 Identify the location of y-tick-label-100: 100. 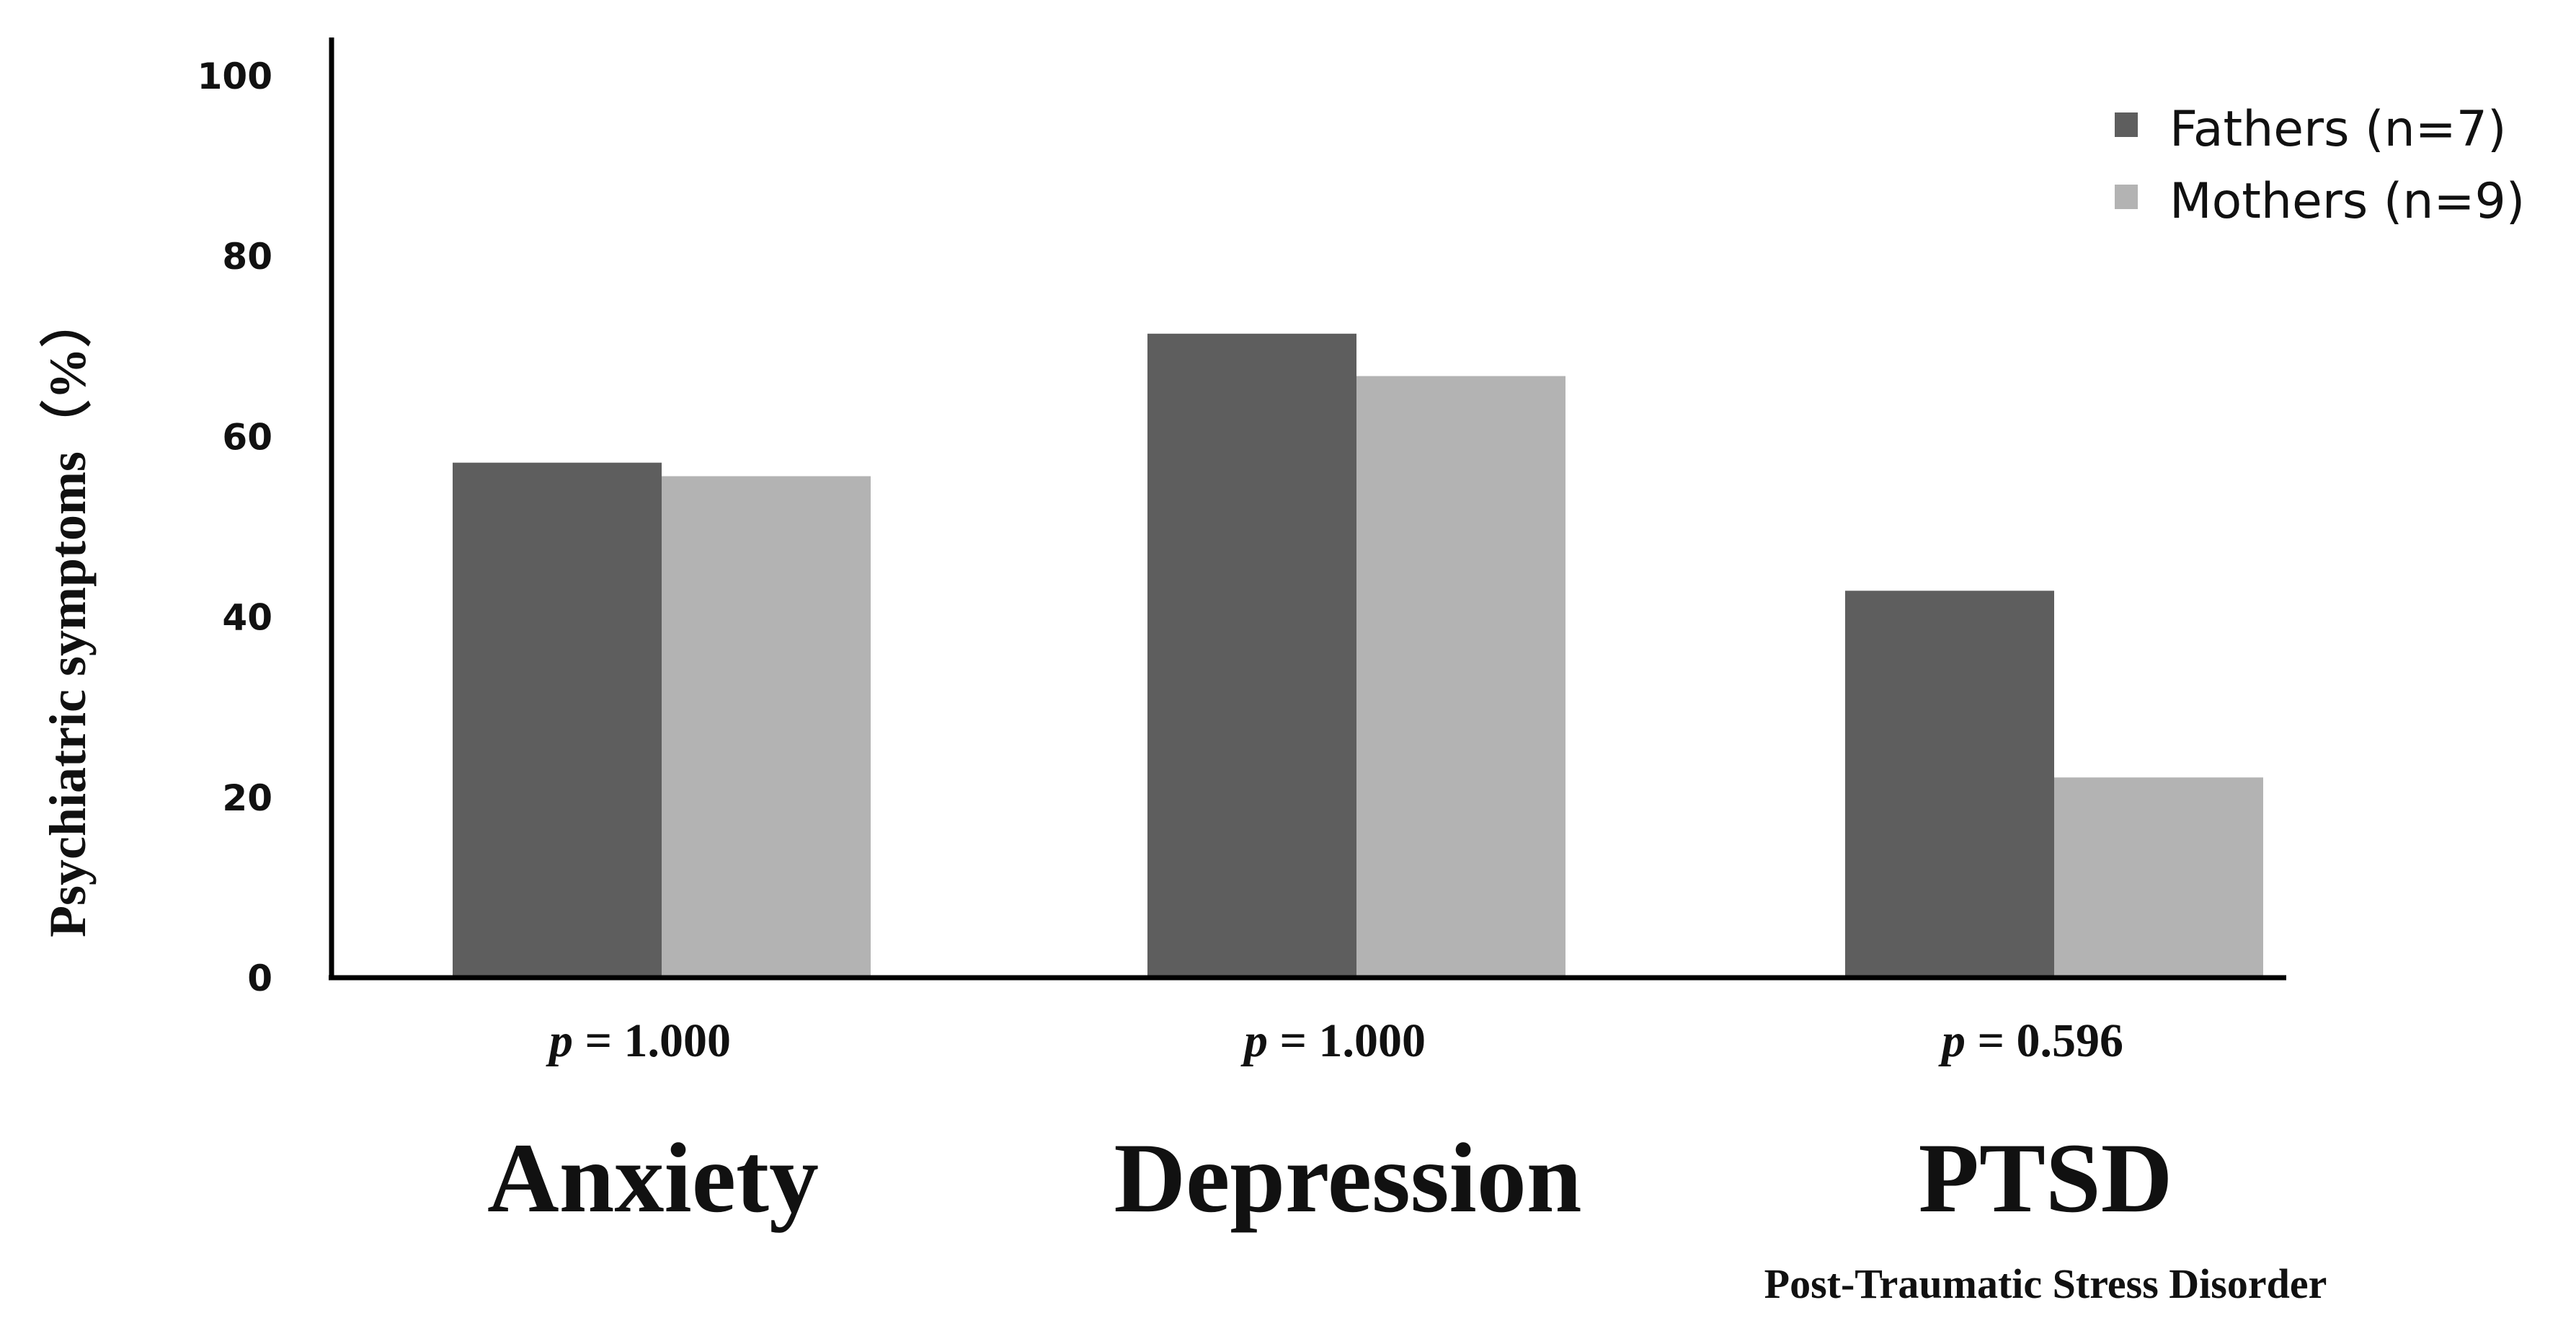
(234, 76).